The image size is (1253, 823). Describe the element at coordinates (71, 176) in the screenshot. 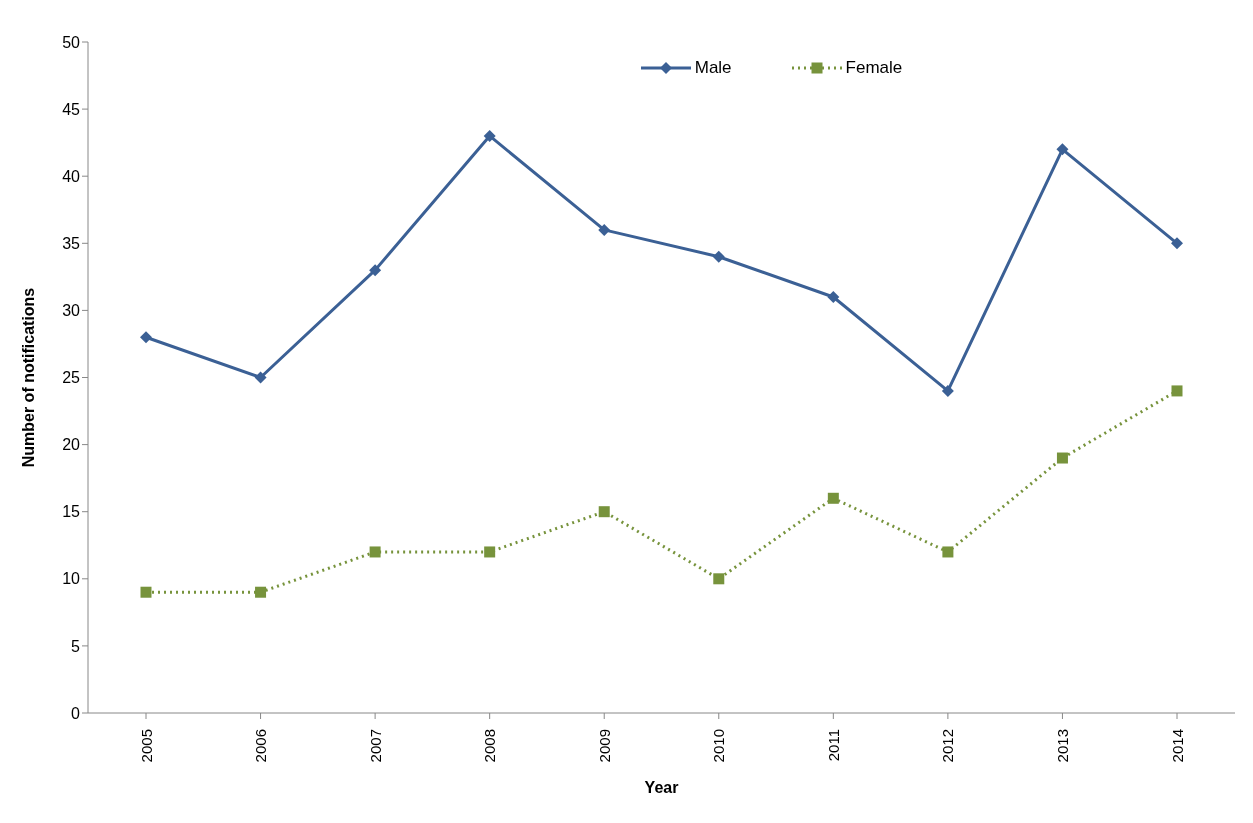

I see `y-tick-label: 40` at that location.